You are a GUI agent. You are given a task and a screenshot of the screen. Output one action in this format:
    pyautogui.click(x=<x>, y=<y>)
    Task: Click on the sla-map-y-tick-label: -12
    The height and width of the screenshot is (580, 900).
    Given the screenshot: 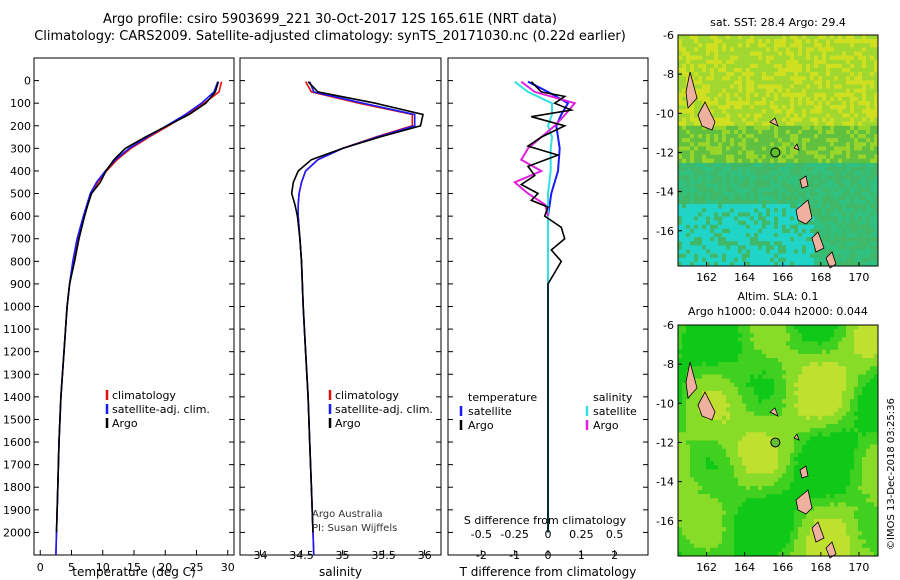 What is the action you would take?
    pyautogui.click(x=665, y=442)
    